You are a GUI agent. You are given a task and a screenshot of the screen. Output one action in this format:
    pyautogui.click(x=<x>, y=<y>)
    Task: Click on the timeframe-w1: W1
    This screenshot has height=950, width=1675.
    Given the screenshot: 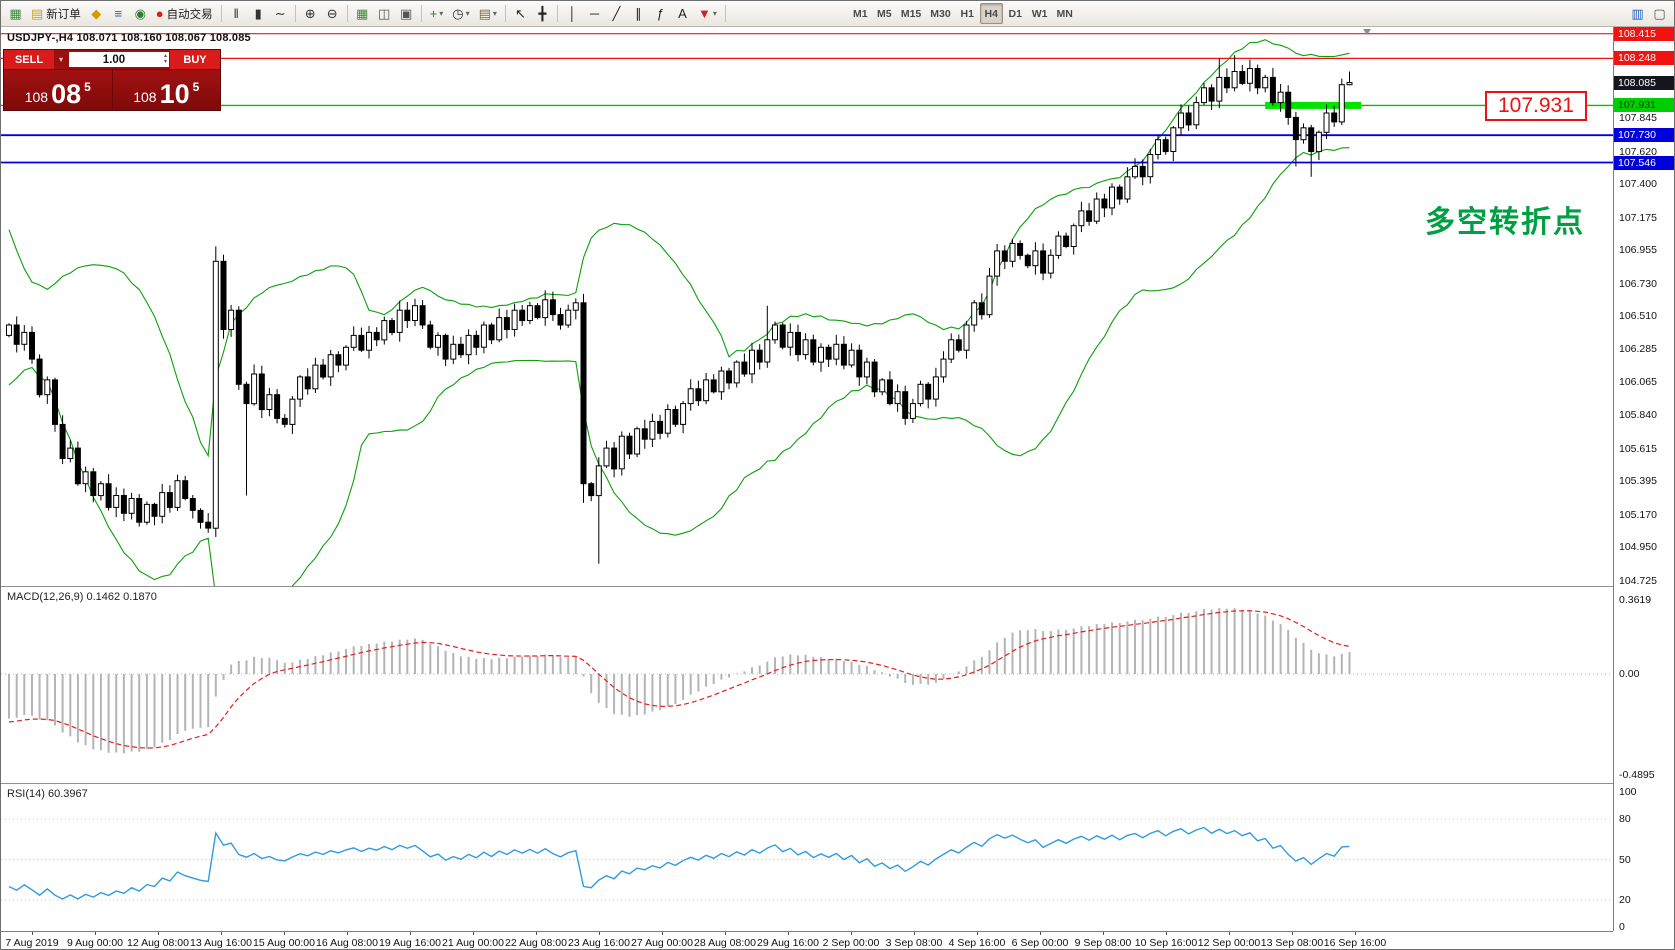 What is the action you would take?
    pyautogui.click(x=1040, y=13)
    